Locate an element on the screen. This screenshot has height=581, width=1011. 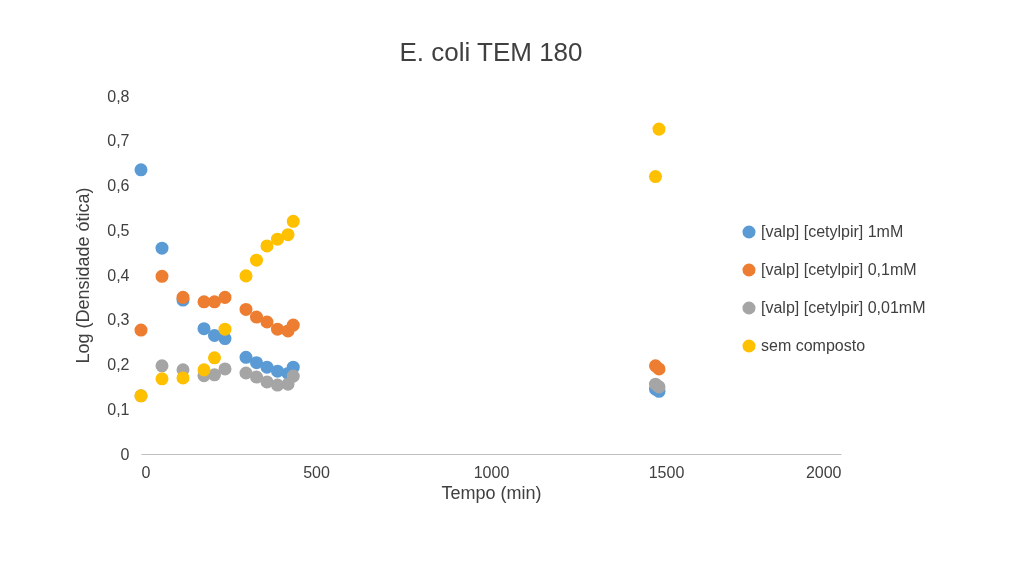
legend-label: [valp] [cetylpir] 0,1mM is located at coordinates (839, 269).